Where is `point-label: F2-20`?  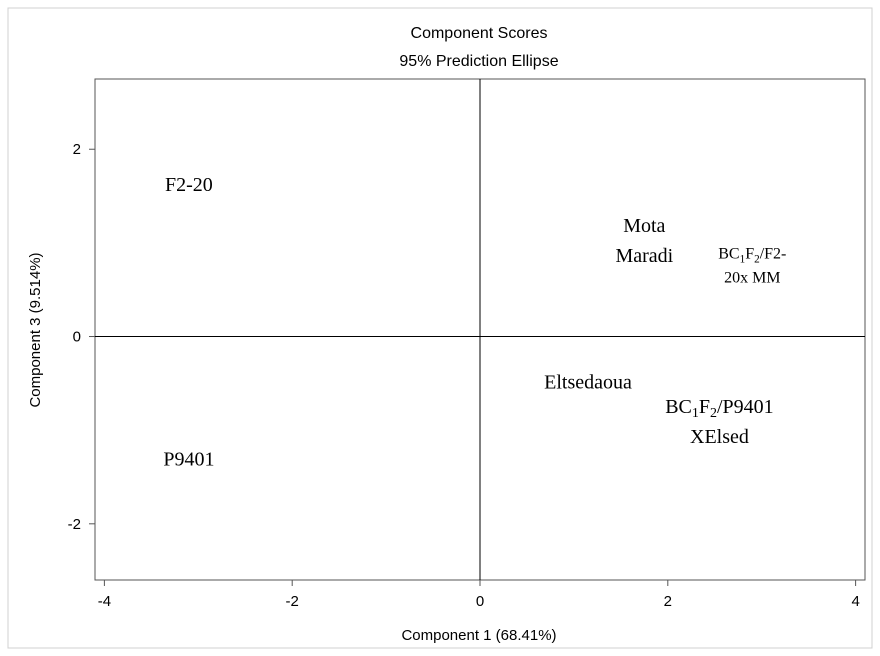 point-label: F2-20 is located at coordinates (189, 185).